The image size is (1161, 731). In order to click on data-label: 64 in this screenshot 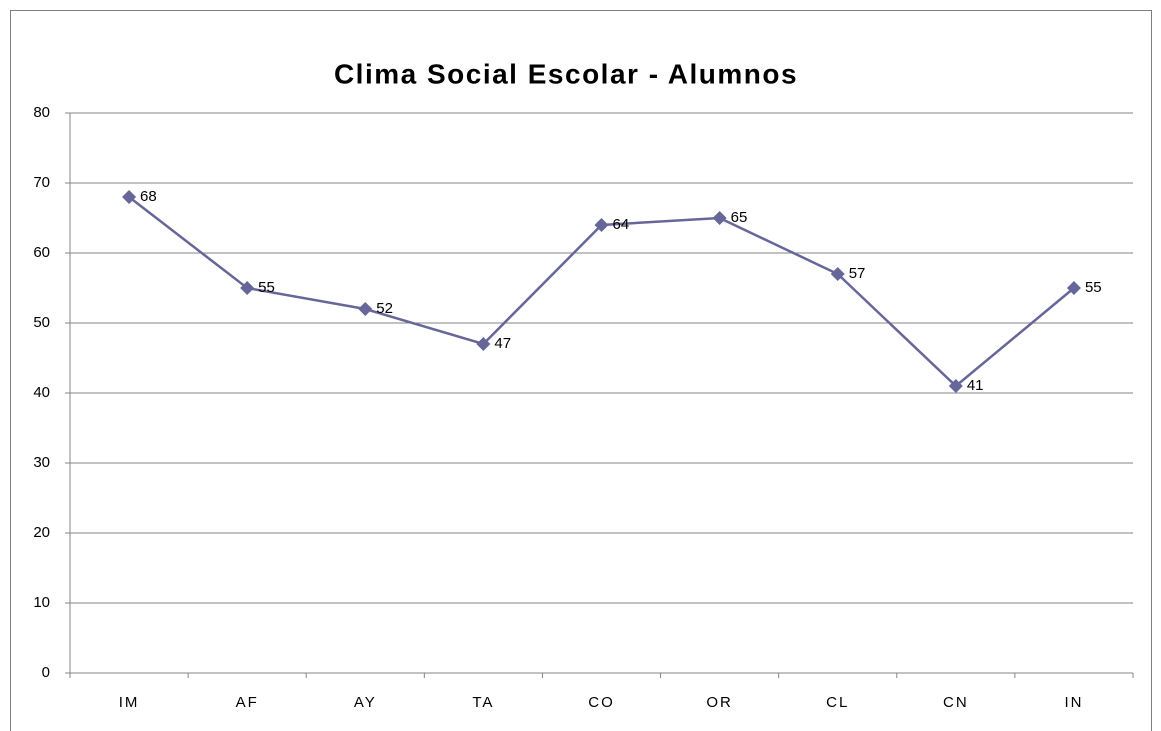, I will do `click(621, 224)`.